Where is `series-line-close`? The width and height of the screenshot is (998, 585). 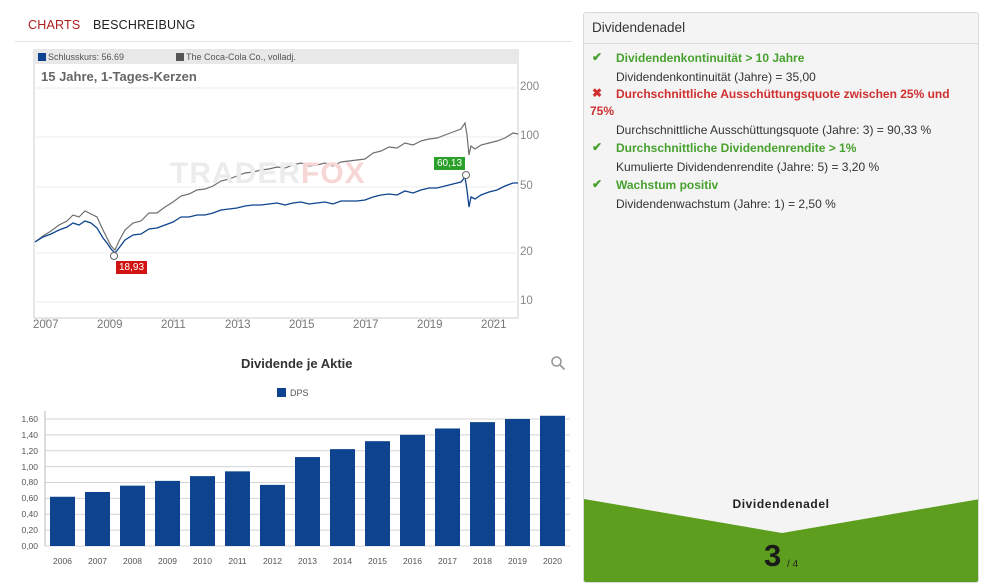 series-line-close is located at coordinates (276, 214).